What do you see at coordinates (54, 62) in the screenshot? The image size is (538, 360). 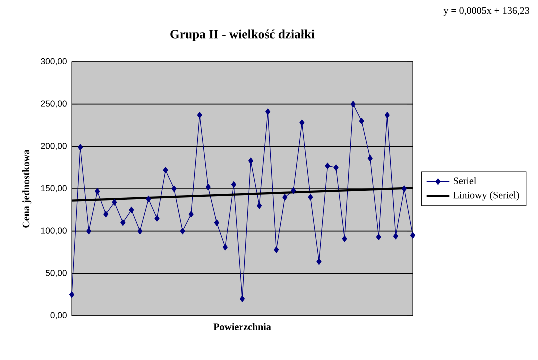 I see `y-tick-label: 300,00` at bounding box center [54, 62].